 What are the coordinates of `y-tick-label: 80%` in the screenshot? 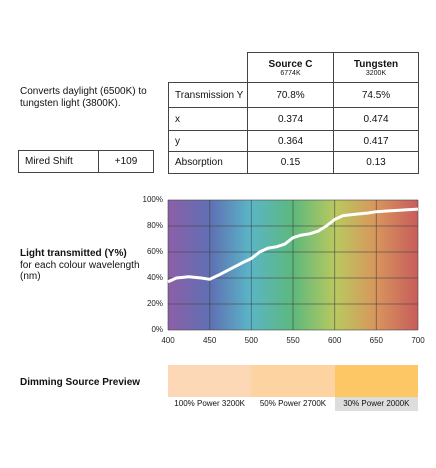 It's located at (155, 225).